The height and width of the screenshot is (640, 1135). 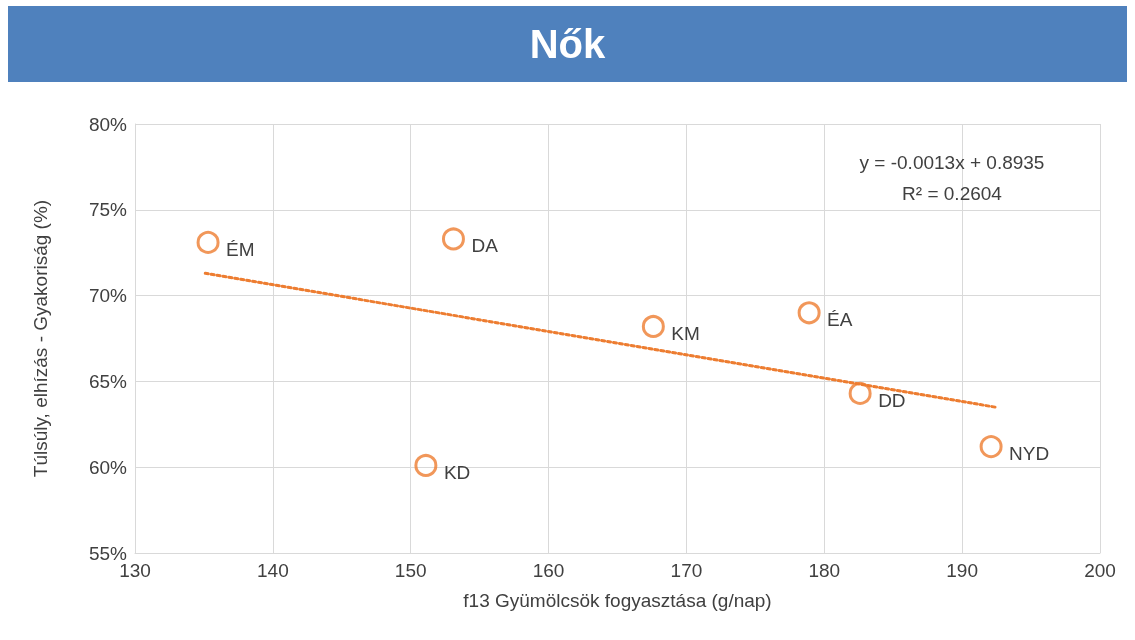 What do you see at coordinates (240, 249) in the screenshot?
I see `annotation: ÉM` at bounding box center [240, 249].